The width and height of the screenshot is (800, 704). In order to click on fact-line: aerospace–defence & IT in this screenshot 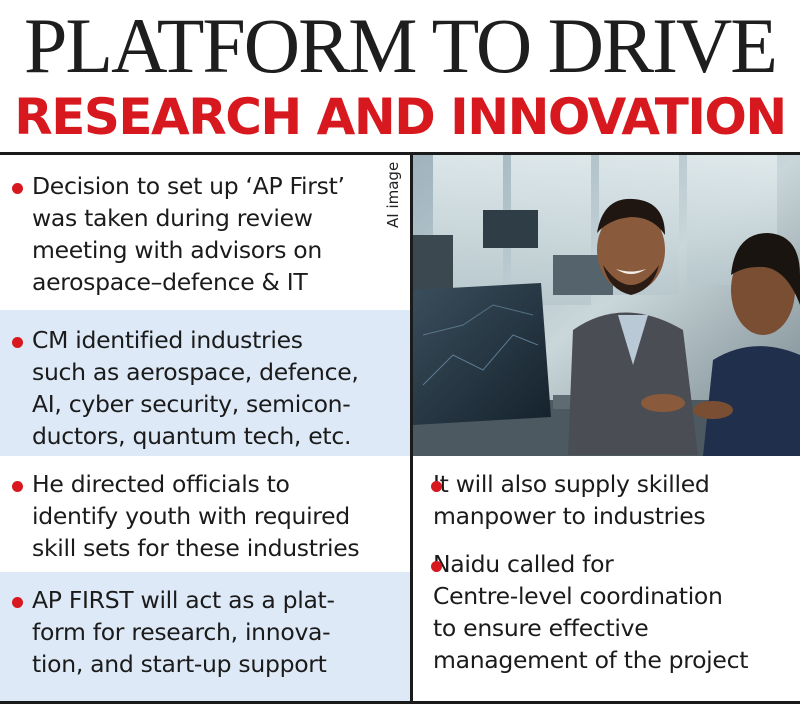, I will do `click(170, 282)`.